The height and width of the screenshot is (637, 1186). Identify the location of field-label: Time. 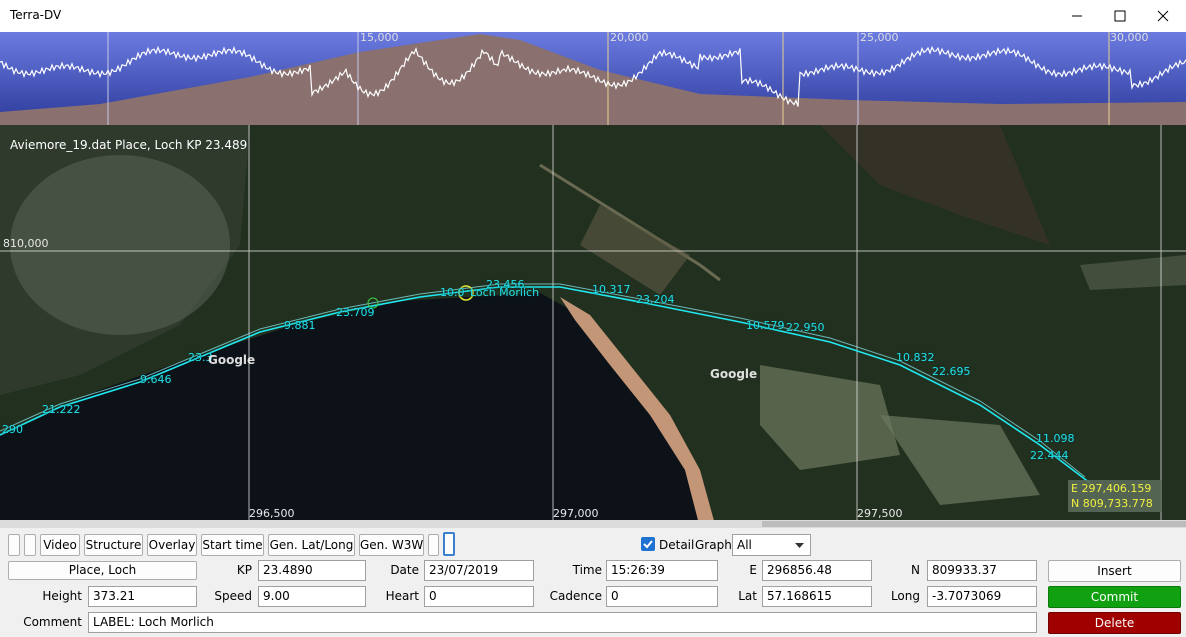
(587, 570).